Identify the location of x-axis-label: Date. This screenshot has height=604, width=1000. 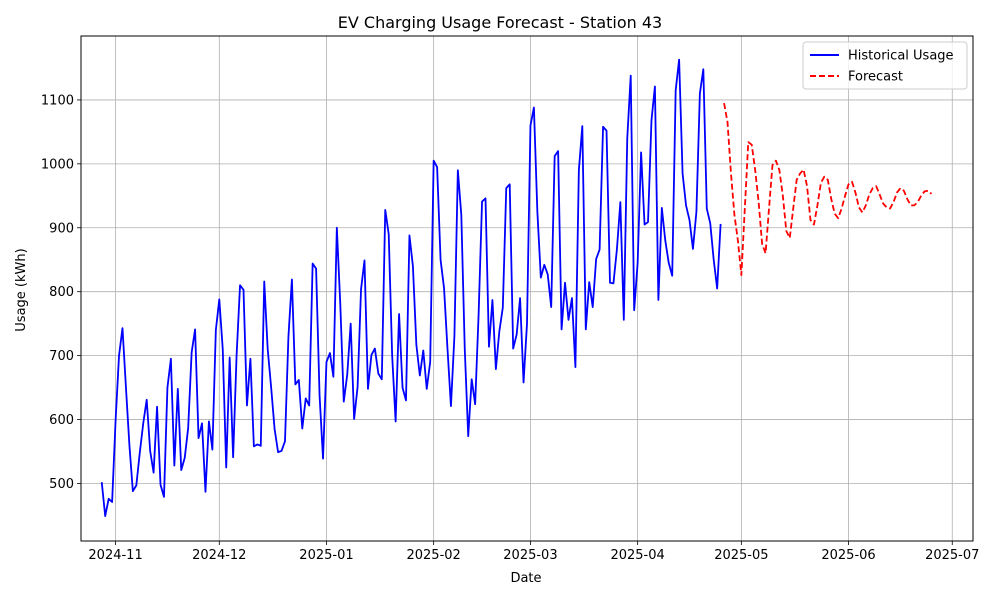
(525, 578).